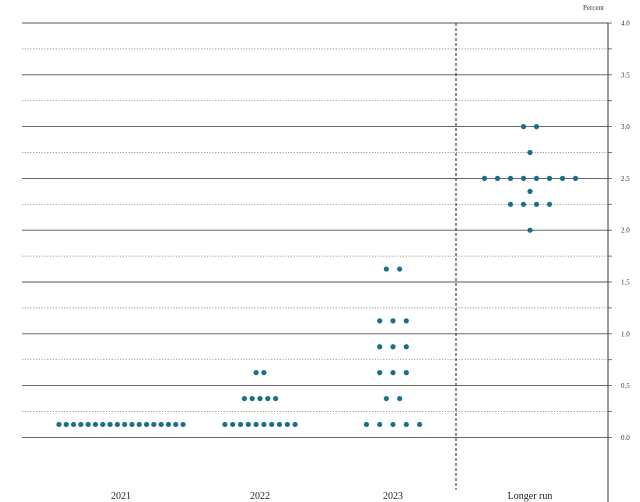 The height and width of the screenshot is (502, 640). I want to click on y-tick-label: 2.0, so click(625, 231).